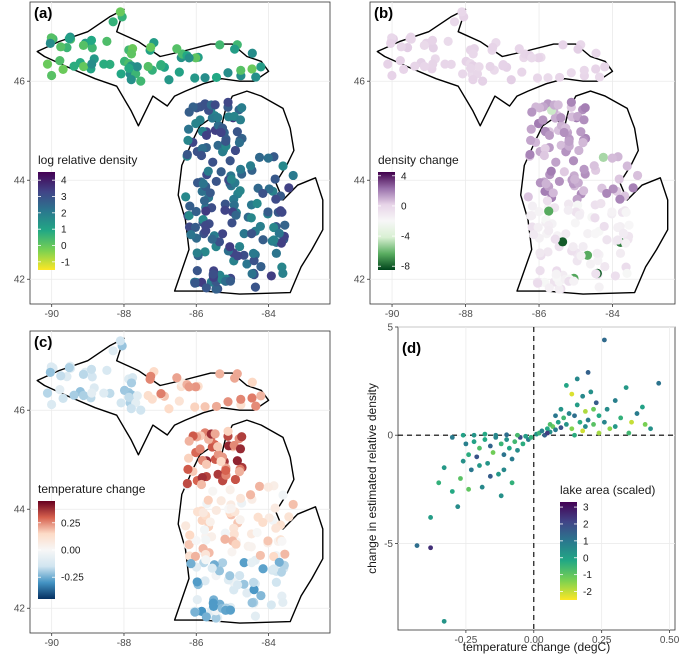 The height and width of the screenshot is (658, 680). What do you see at coordinates (72, 578) in the screenshot?
I see `legend-tick-label: -0.25` at bounding box center [72, 578].